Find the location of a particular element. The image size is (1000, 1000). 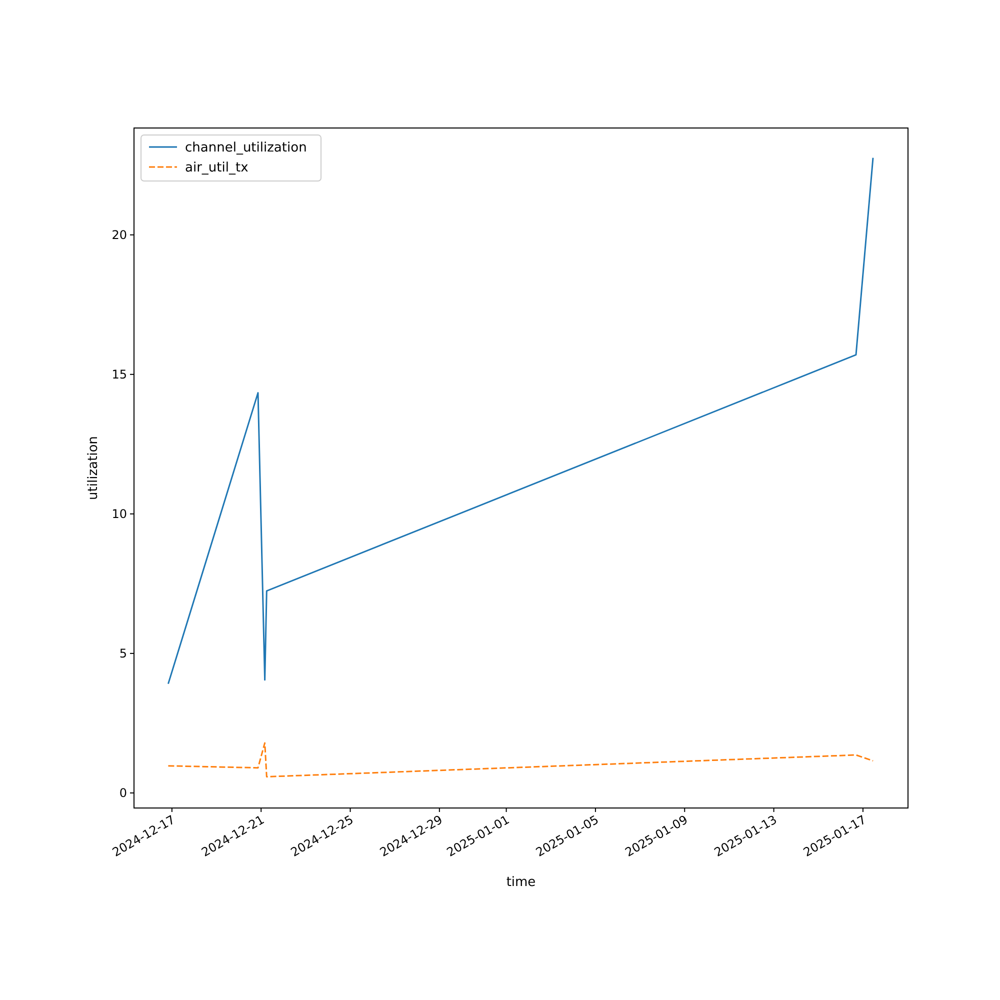

legend-label: air_util_tx is located at coordinates (217, 168).